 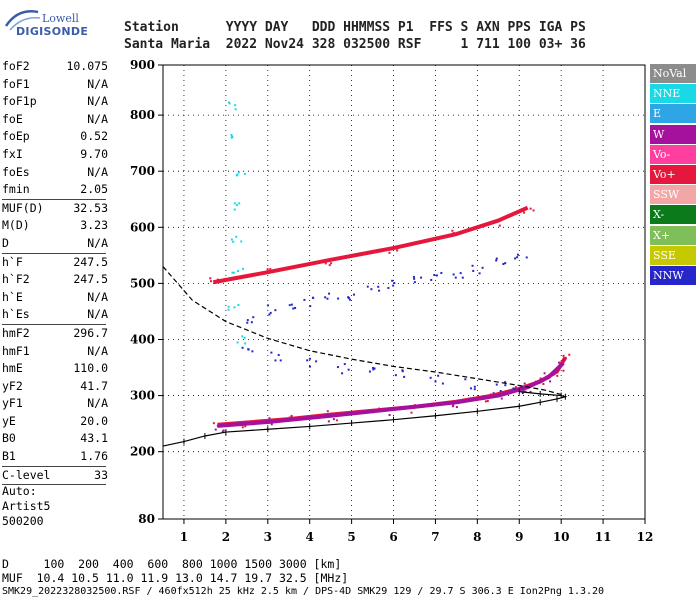 I want to click on echo-trace, so click(x=391, y=394).